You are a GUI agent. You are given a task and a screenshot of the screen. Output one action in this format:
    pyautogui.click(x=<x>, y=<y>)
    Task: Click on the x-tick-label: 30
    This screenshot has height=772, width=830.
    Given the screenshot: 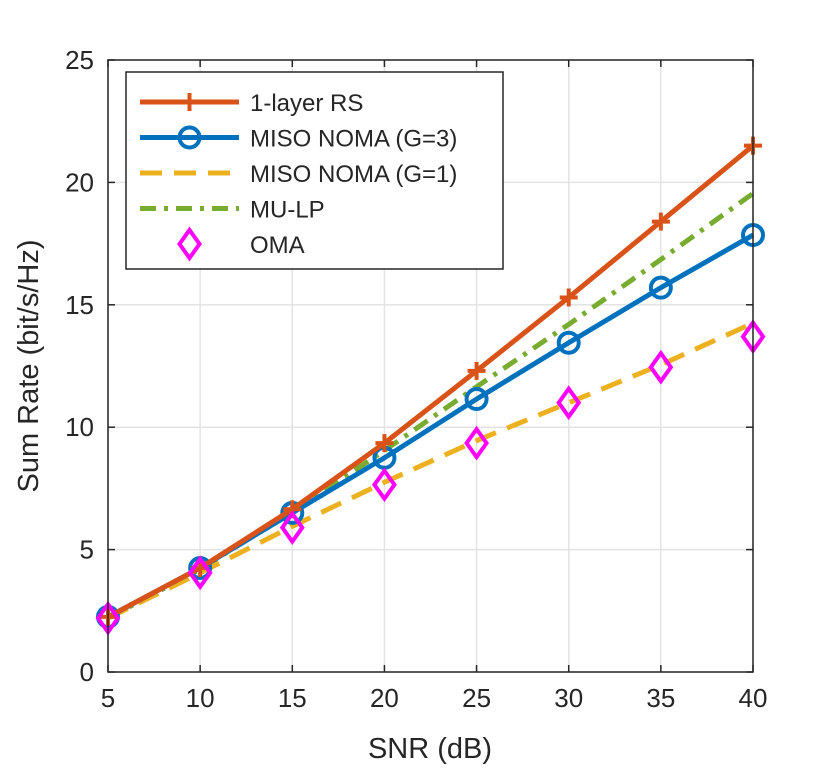 What is the action you would take?
    pyautogui.click(x=568, y=698)
    